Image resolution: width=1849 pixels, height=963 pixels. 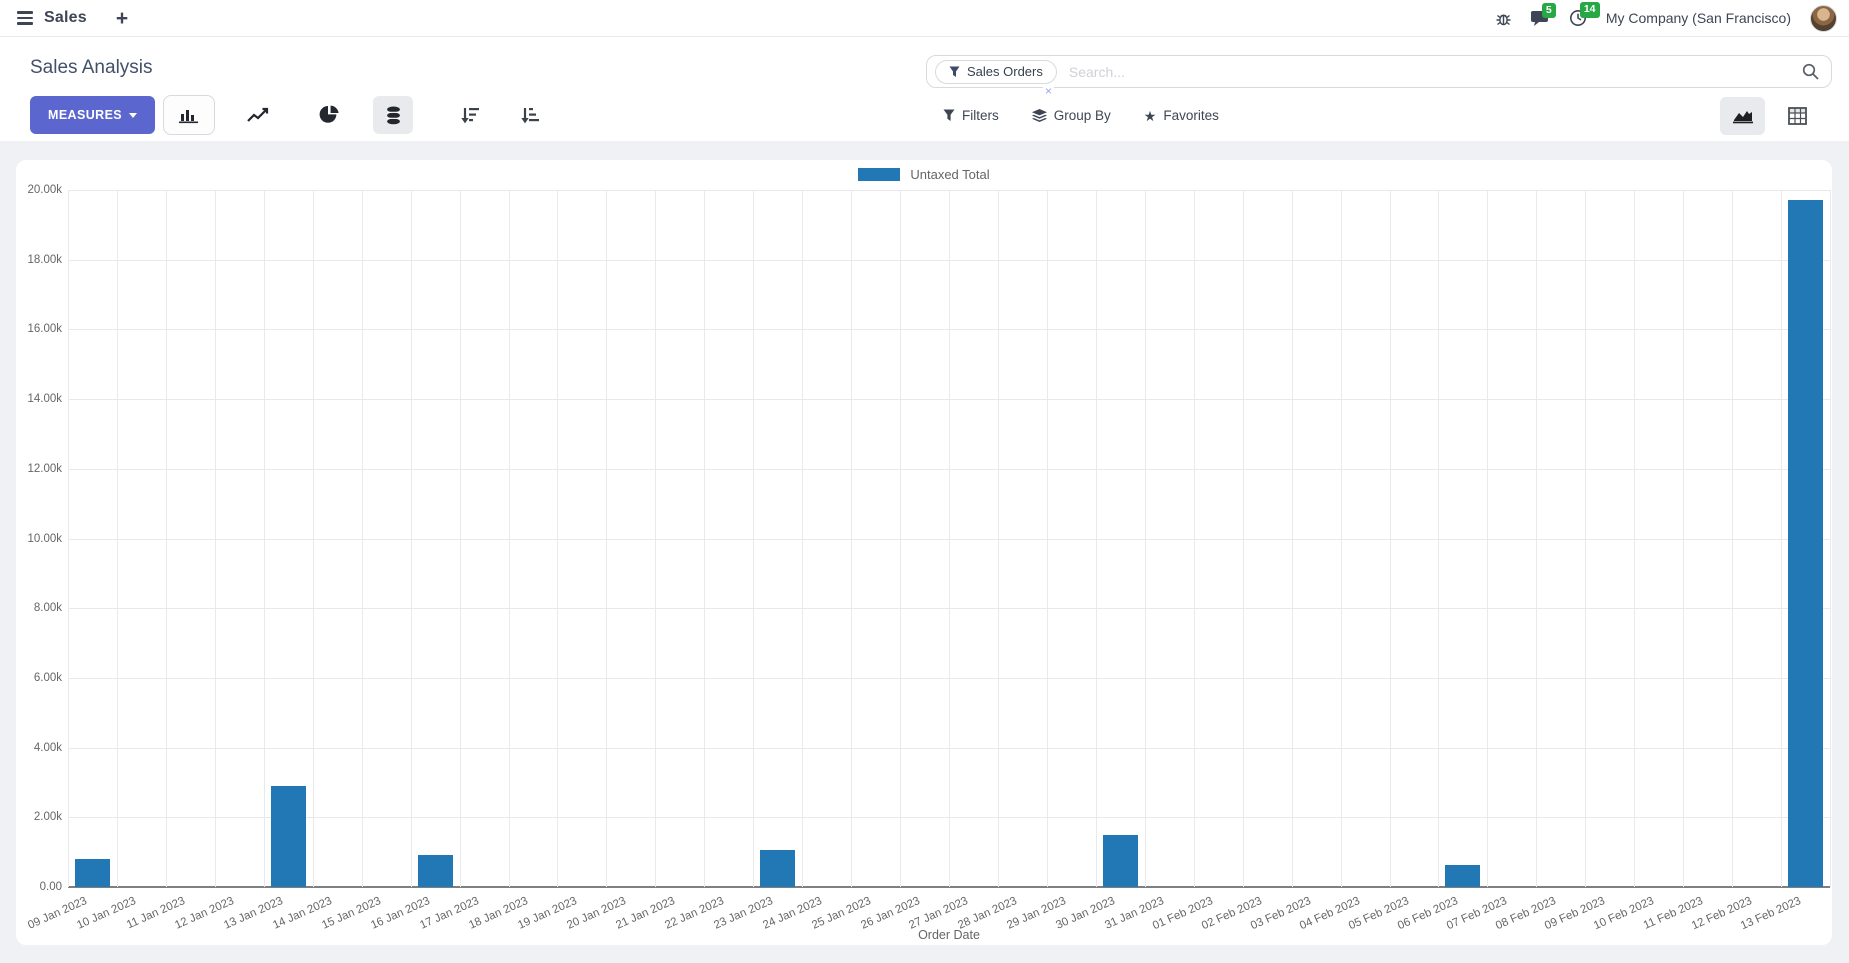 I want to click on line-chart-icon, so click(x=258, y=114).